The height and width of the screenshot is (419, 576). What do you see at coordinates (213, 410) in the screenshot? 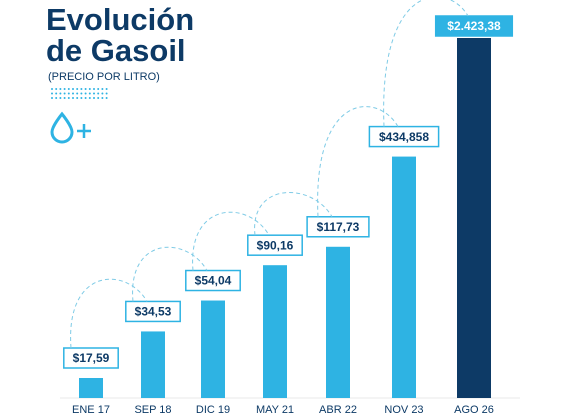
I see `x-tick-label: DIC 19` at bounding box center [213, 410].